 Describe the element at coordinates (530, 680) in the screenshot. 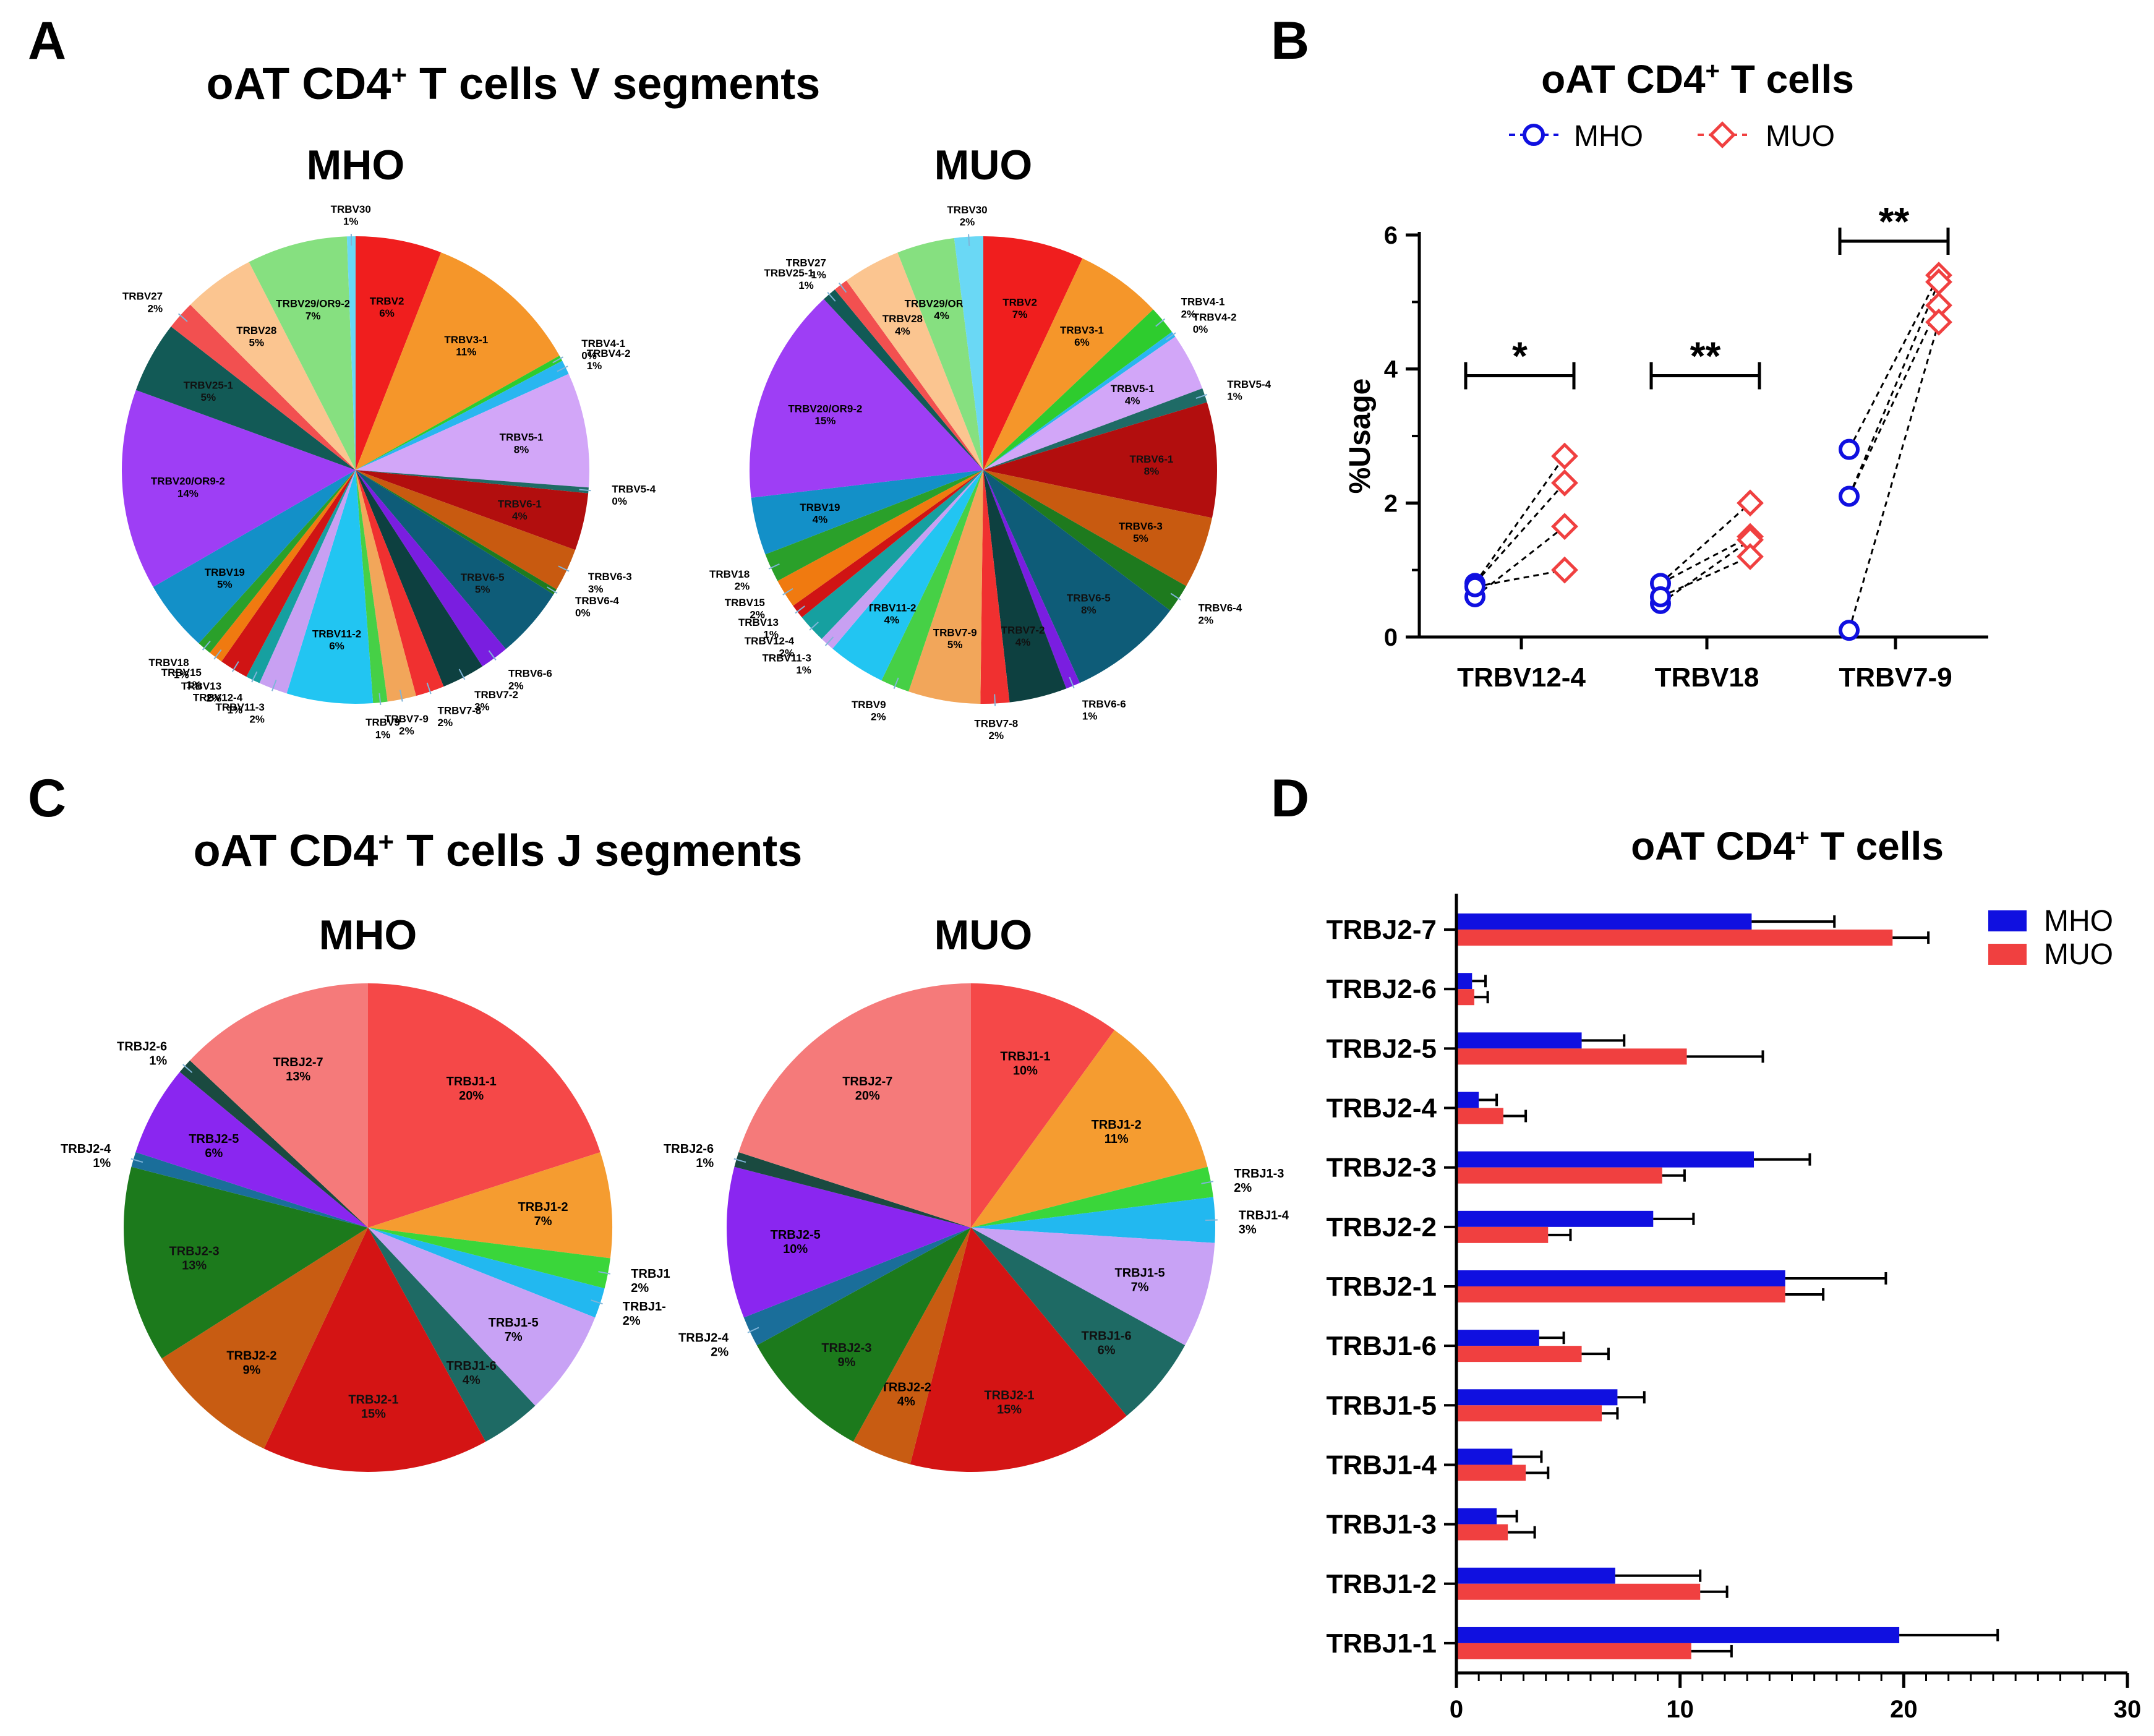

I see `pie-slice-label: TRBV6-6 2%` at that location.